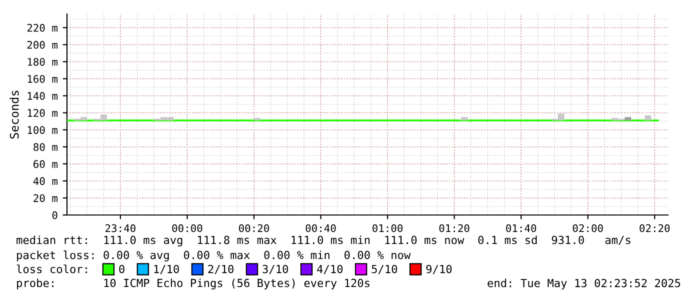 This screenshot has height=297, width=697. Describe the element at coordinates (321, 228) in the screenshot. I see `x-tick-label: 00:40` at that location.